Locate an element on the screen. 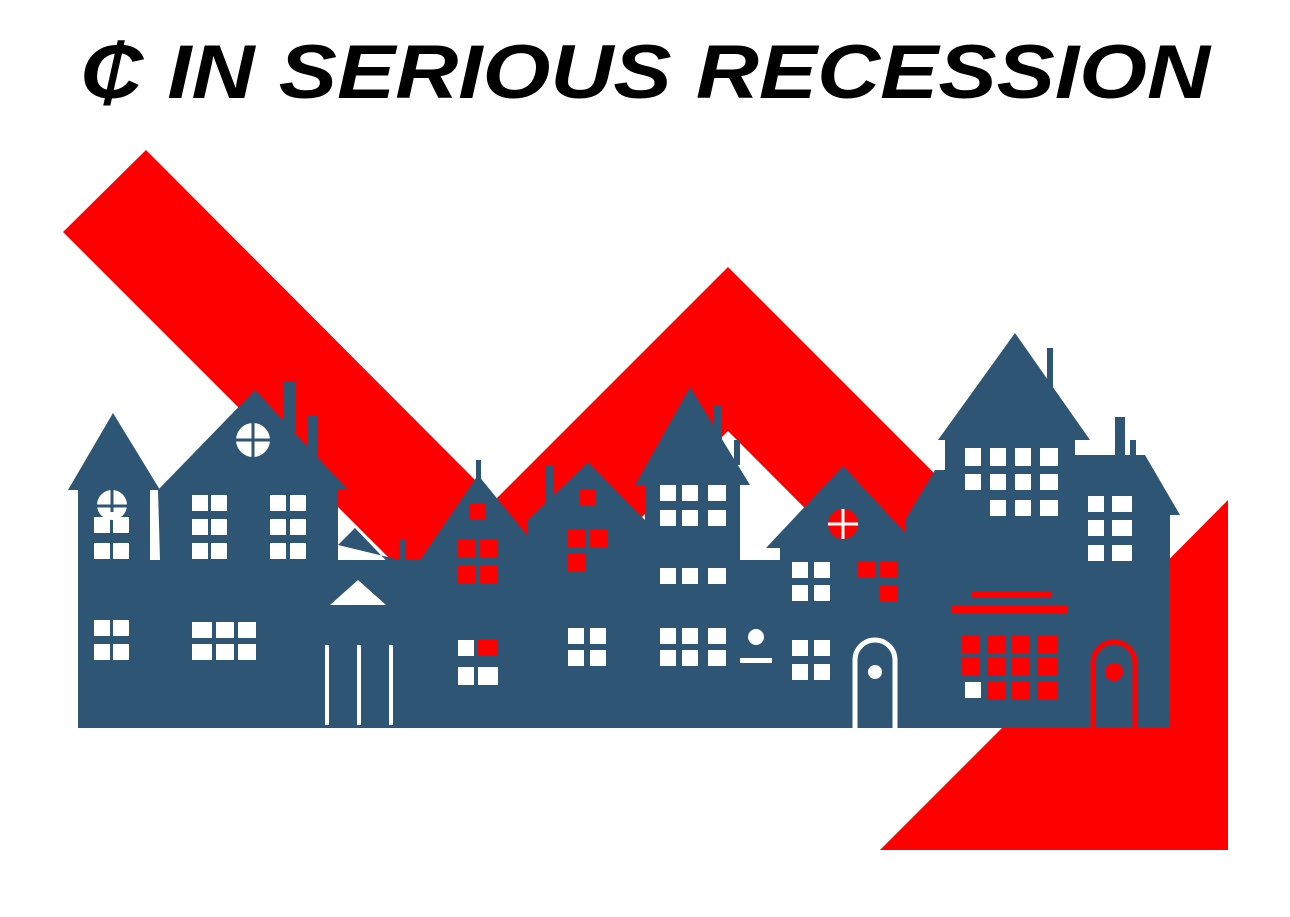 The width and height of the screenshot is (1290, 917). window-mullions-light is located at coordinates (843, 524).